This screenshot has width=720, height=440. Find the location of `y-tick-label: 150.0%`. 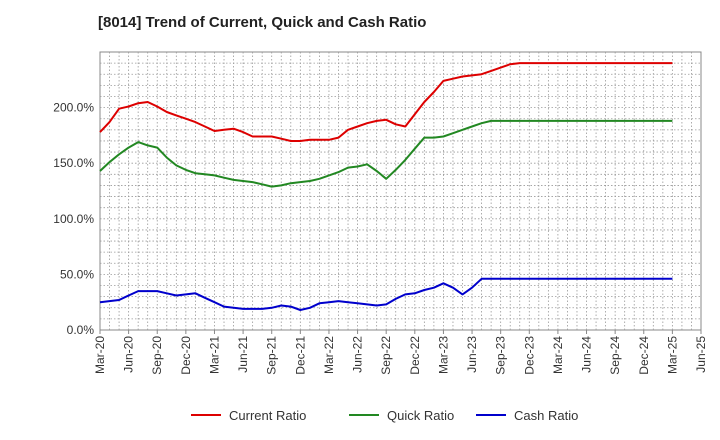

y-tick-label: 150.0% is located at coordinates (73, 163).